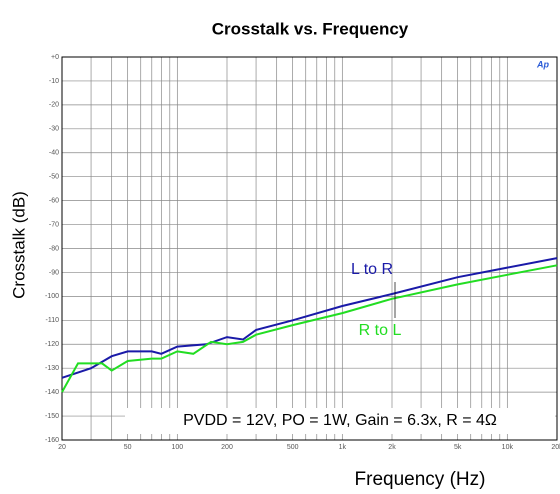 The image size is (560, 494). Describe the element at coordinates (62, 447) in the screenshot. I see `x-tick-label: 20` at that location.